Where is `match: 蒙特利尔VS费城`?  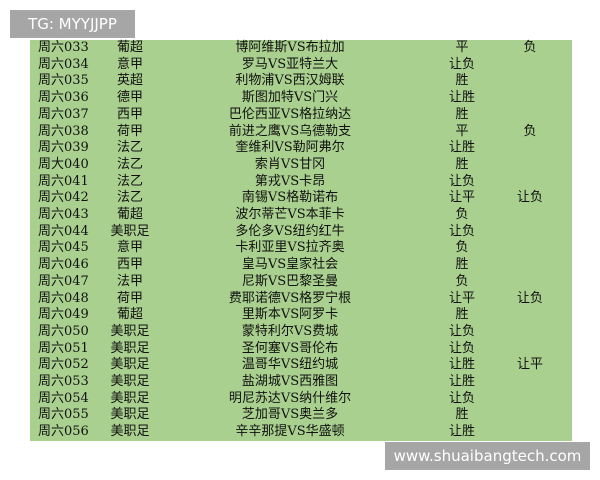 match: 蒙特利尔VS费城 is located at coordinates (290, 331).